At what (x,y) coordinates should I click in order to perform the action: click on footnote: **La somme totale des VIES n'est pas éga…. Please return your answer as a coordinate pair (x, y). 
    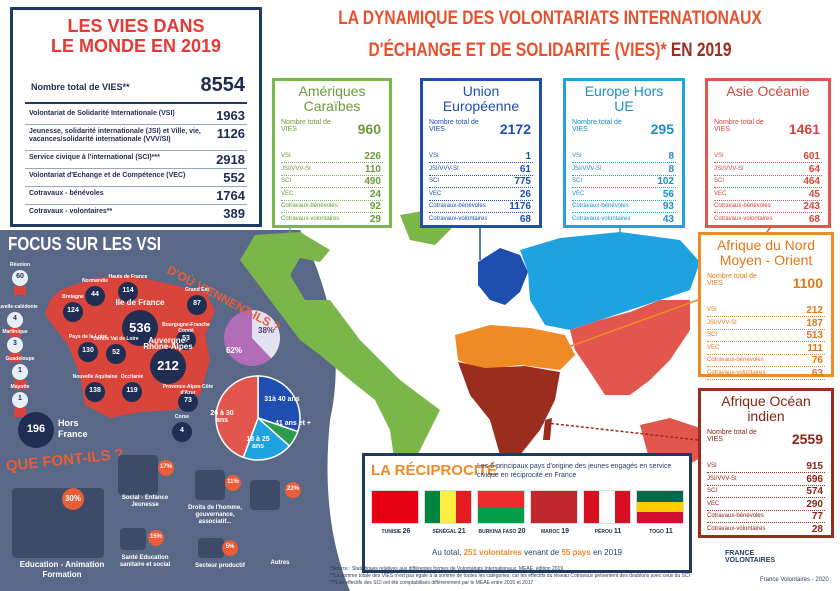
    Looking at the image, I should click on (510, 576).